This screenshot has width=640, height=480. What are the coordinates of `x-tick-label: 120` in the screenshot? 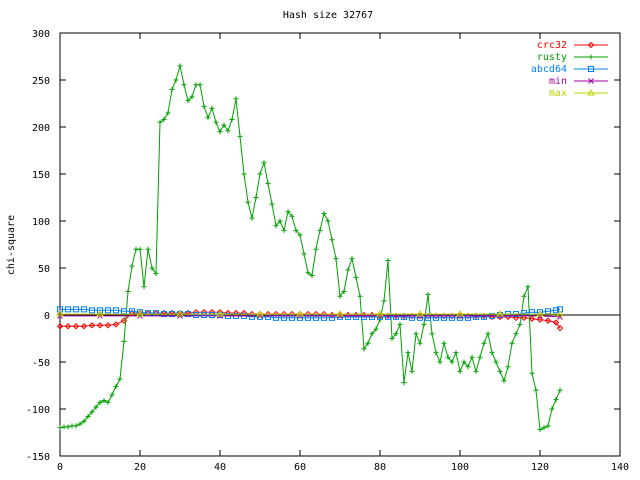 It's located at (540, 467).